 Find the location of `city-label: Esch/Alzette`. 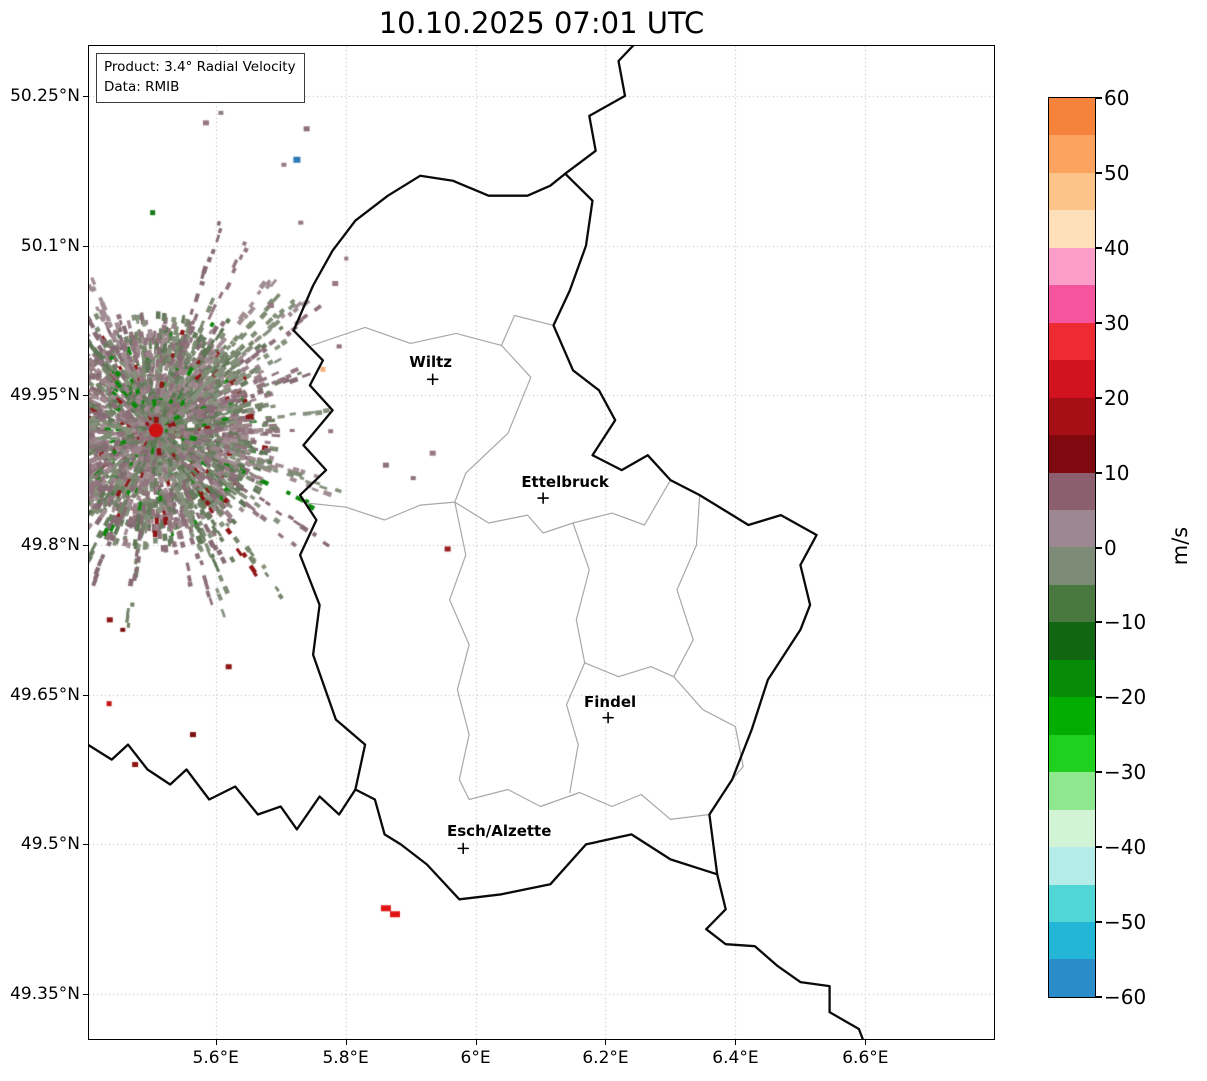

city-label: Esch/Alzette is located at coordinates (499, 831).